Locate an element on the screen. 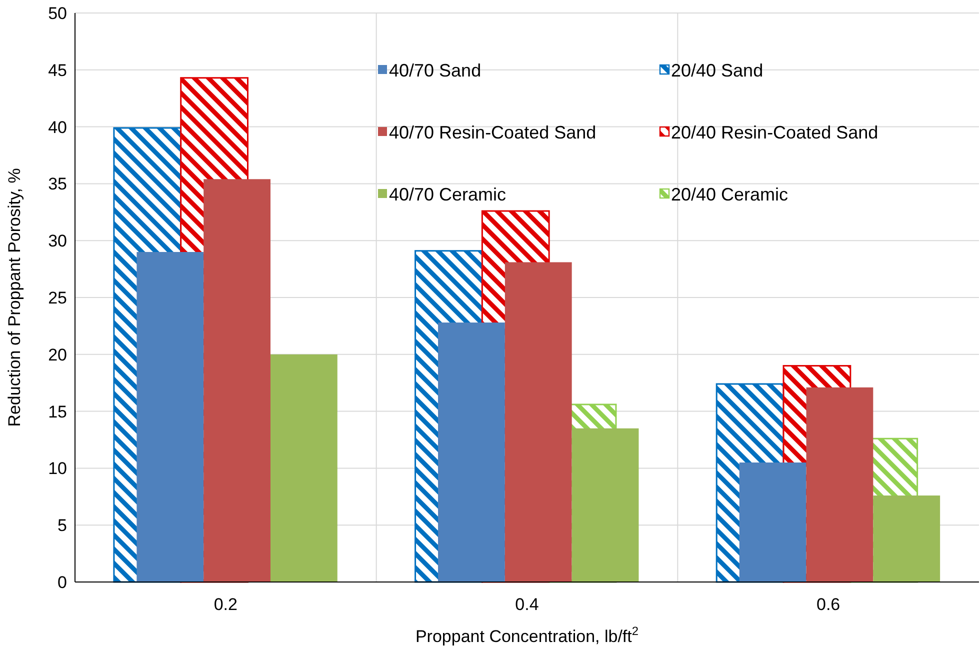 This screenshot has width=980, height=652. y-tick-label: 10 is located at coordinates (57, 468).